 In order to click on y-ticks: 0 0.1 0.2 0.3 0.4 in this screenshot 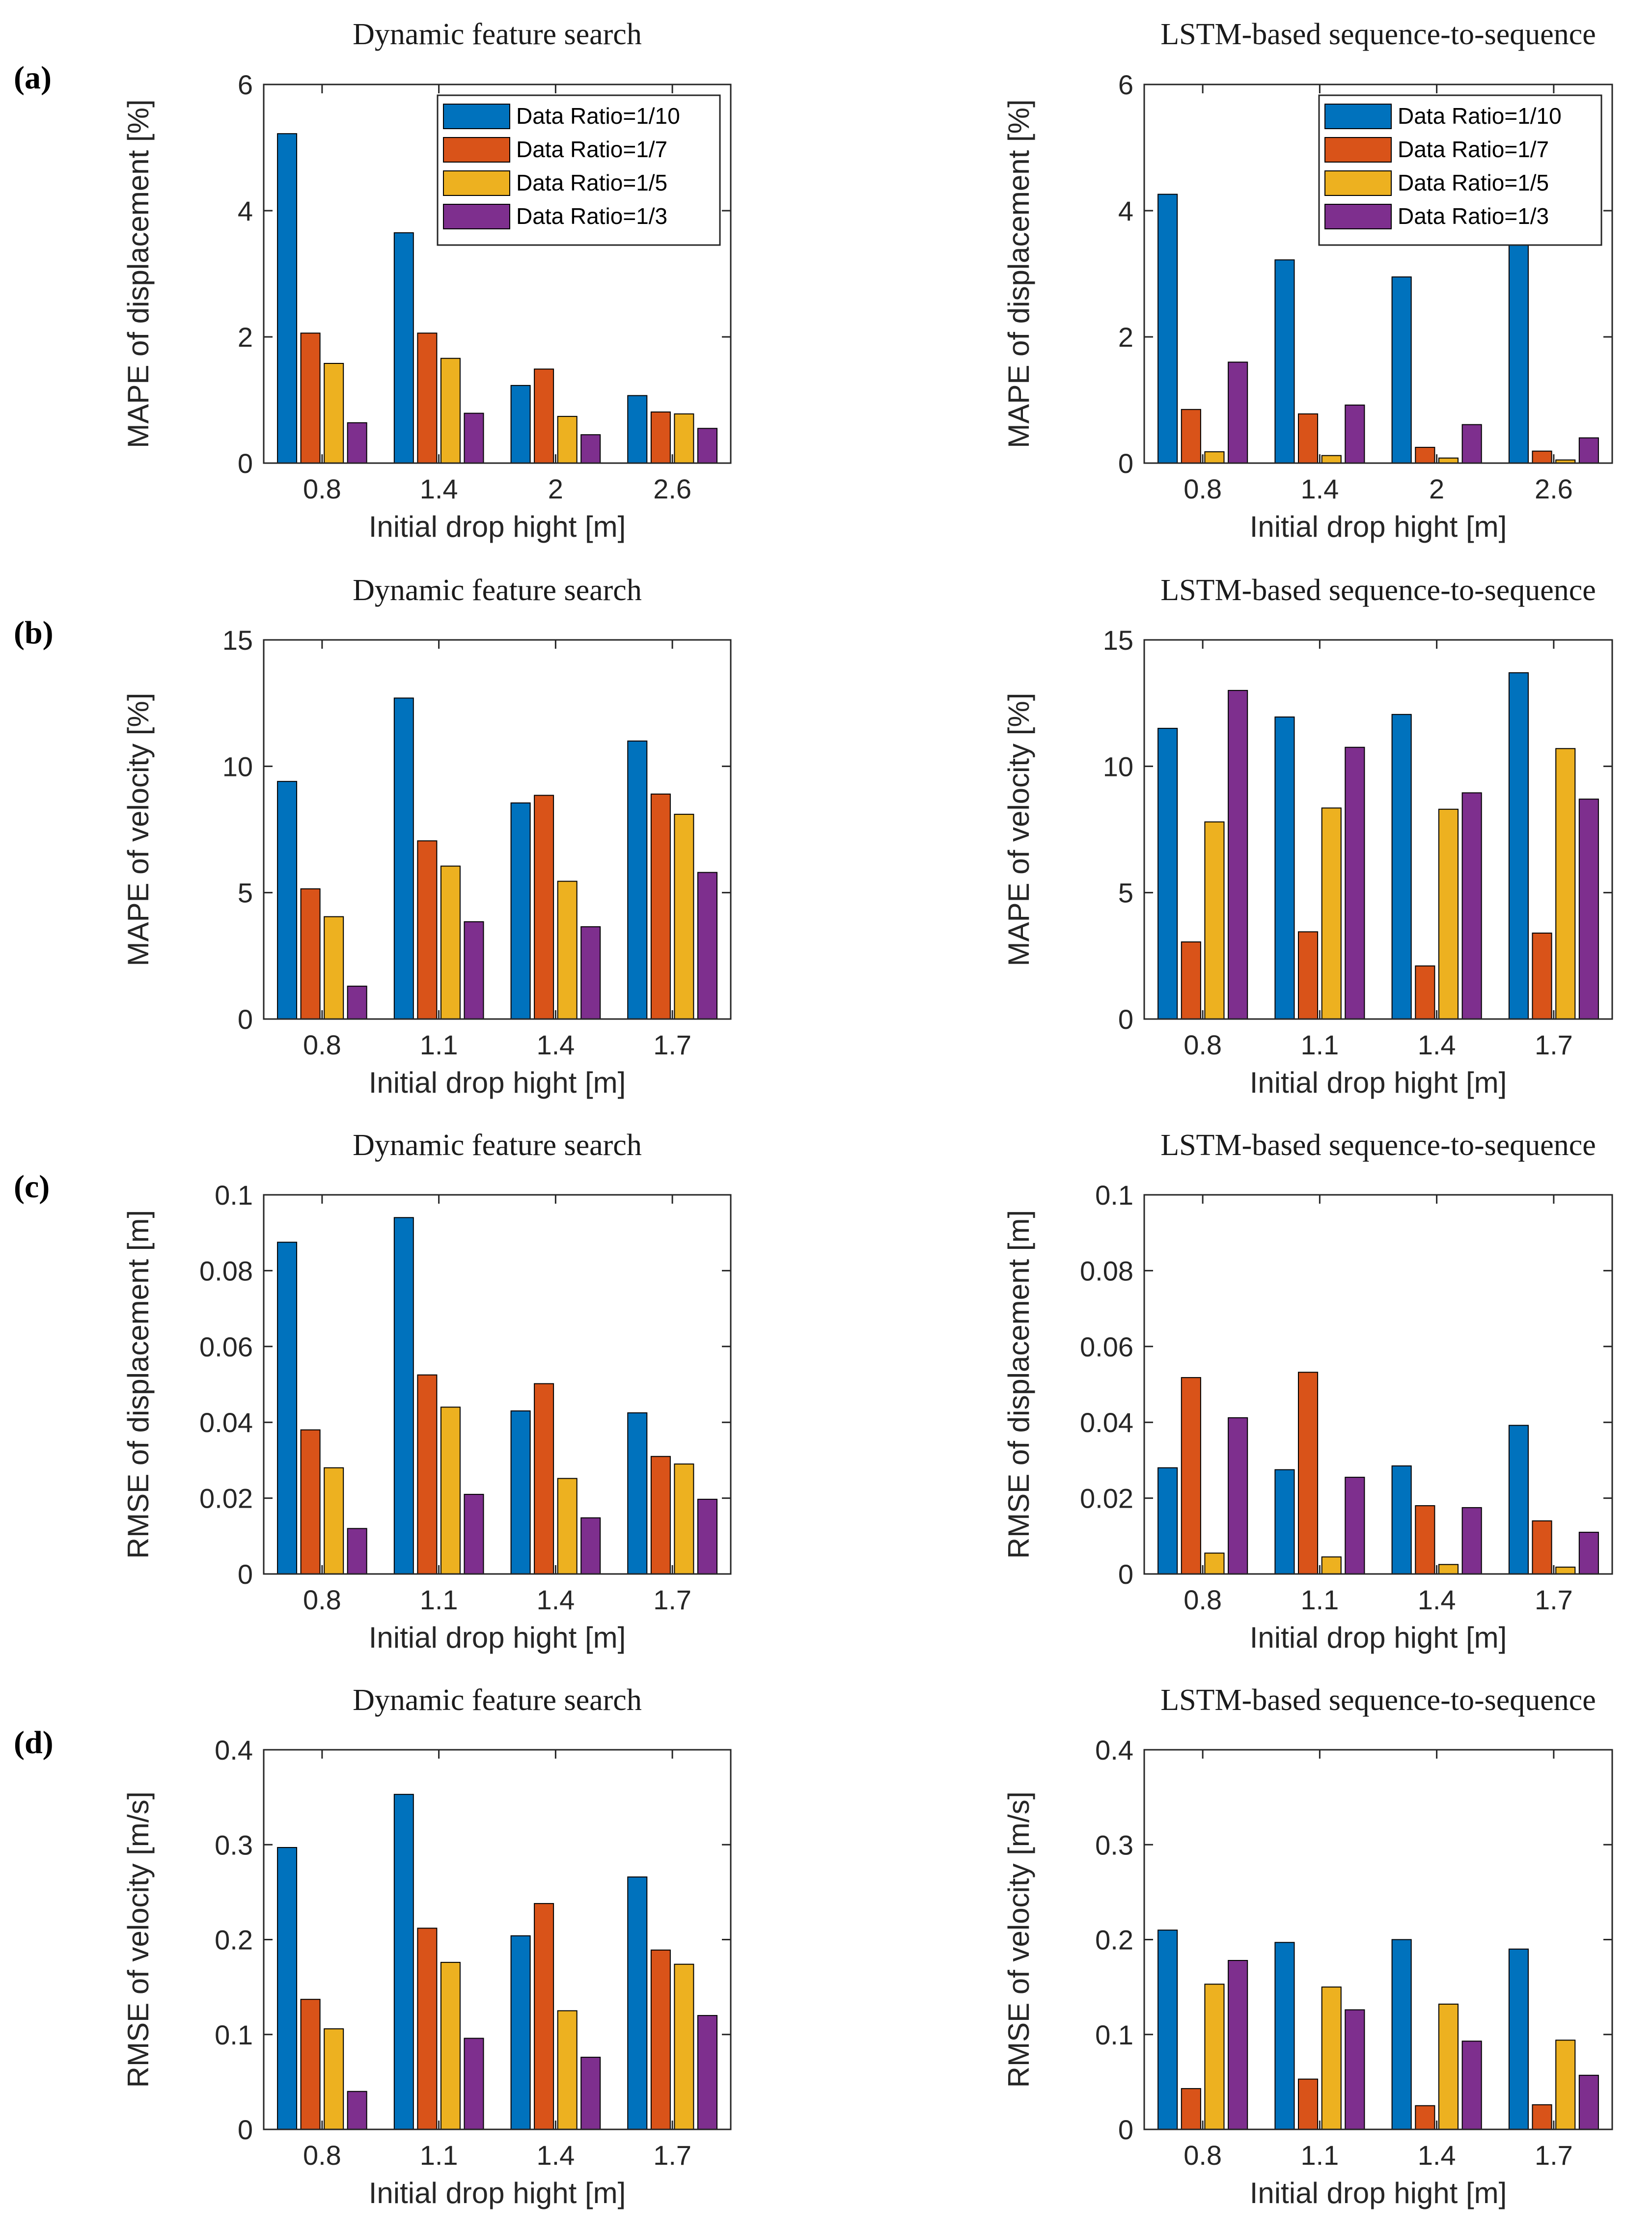, I will do `click(1353, 1940)`.